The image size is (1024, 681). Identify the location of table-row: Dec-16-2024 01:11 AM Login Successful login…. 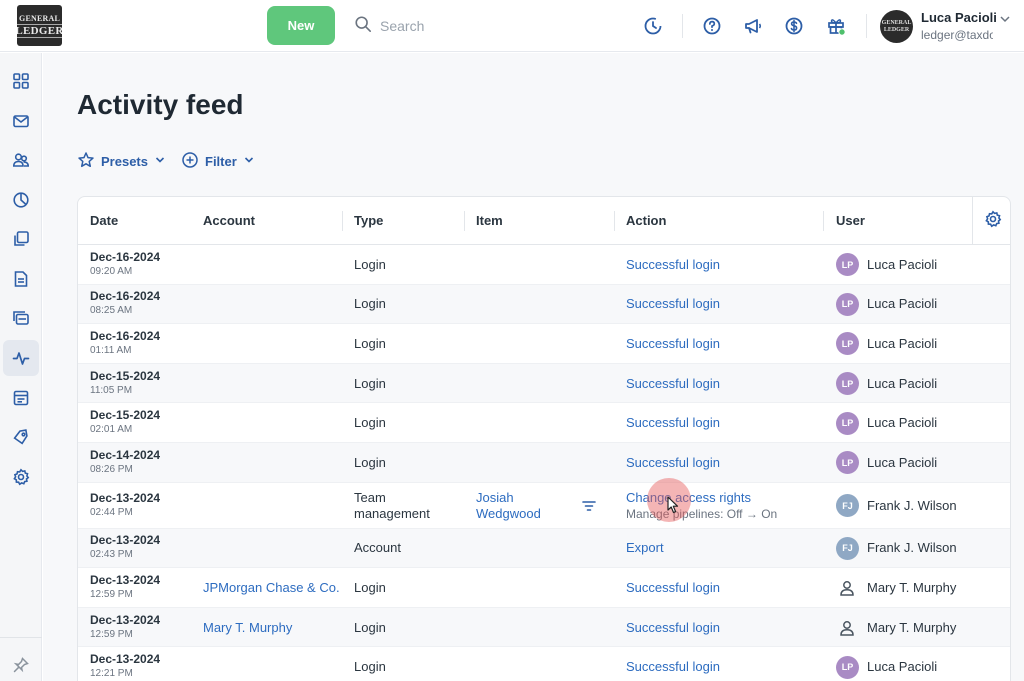
(544, 344).